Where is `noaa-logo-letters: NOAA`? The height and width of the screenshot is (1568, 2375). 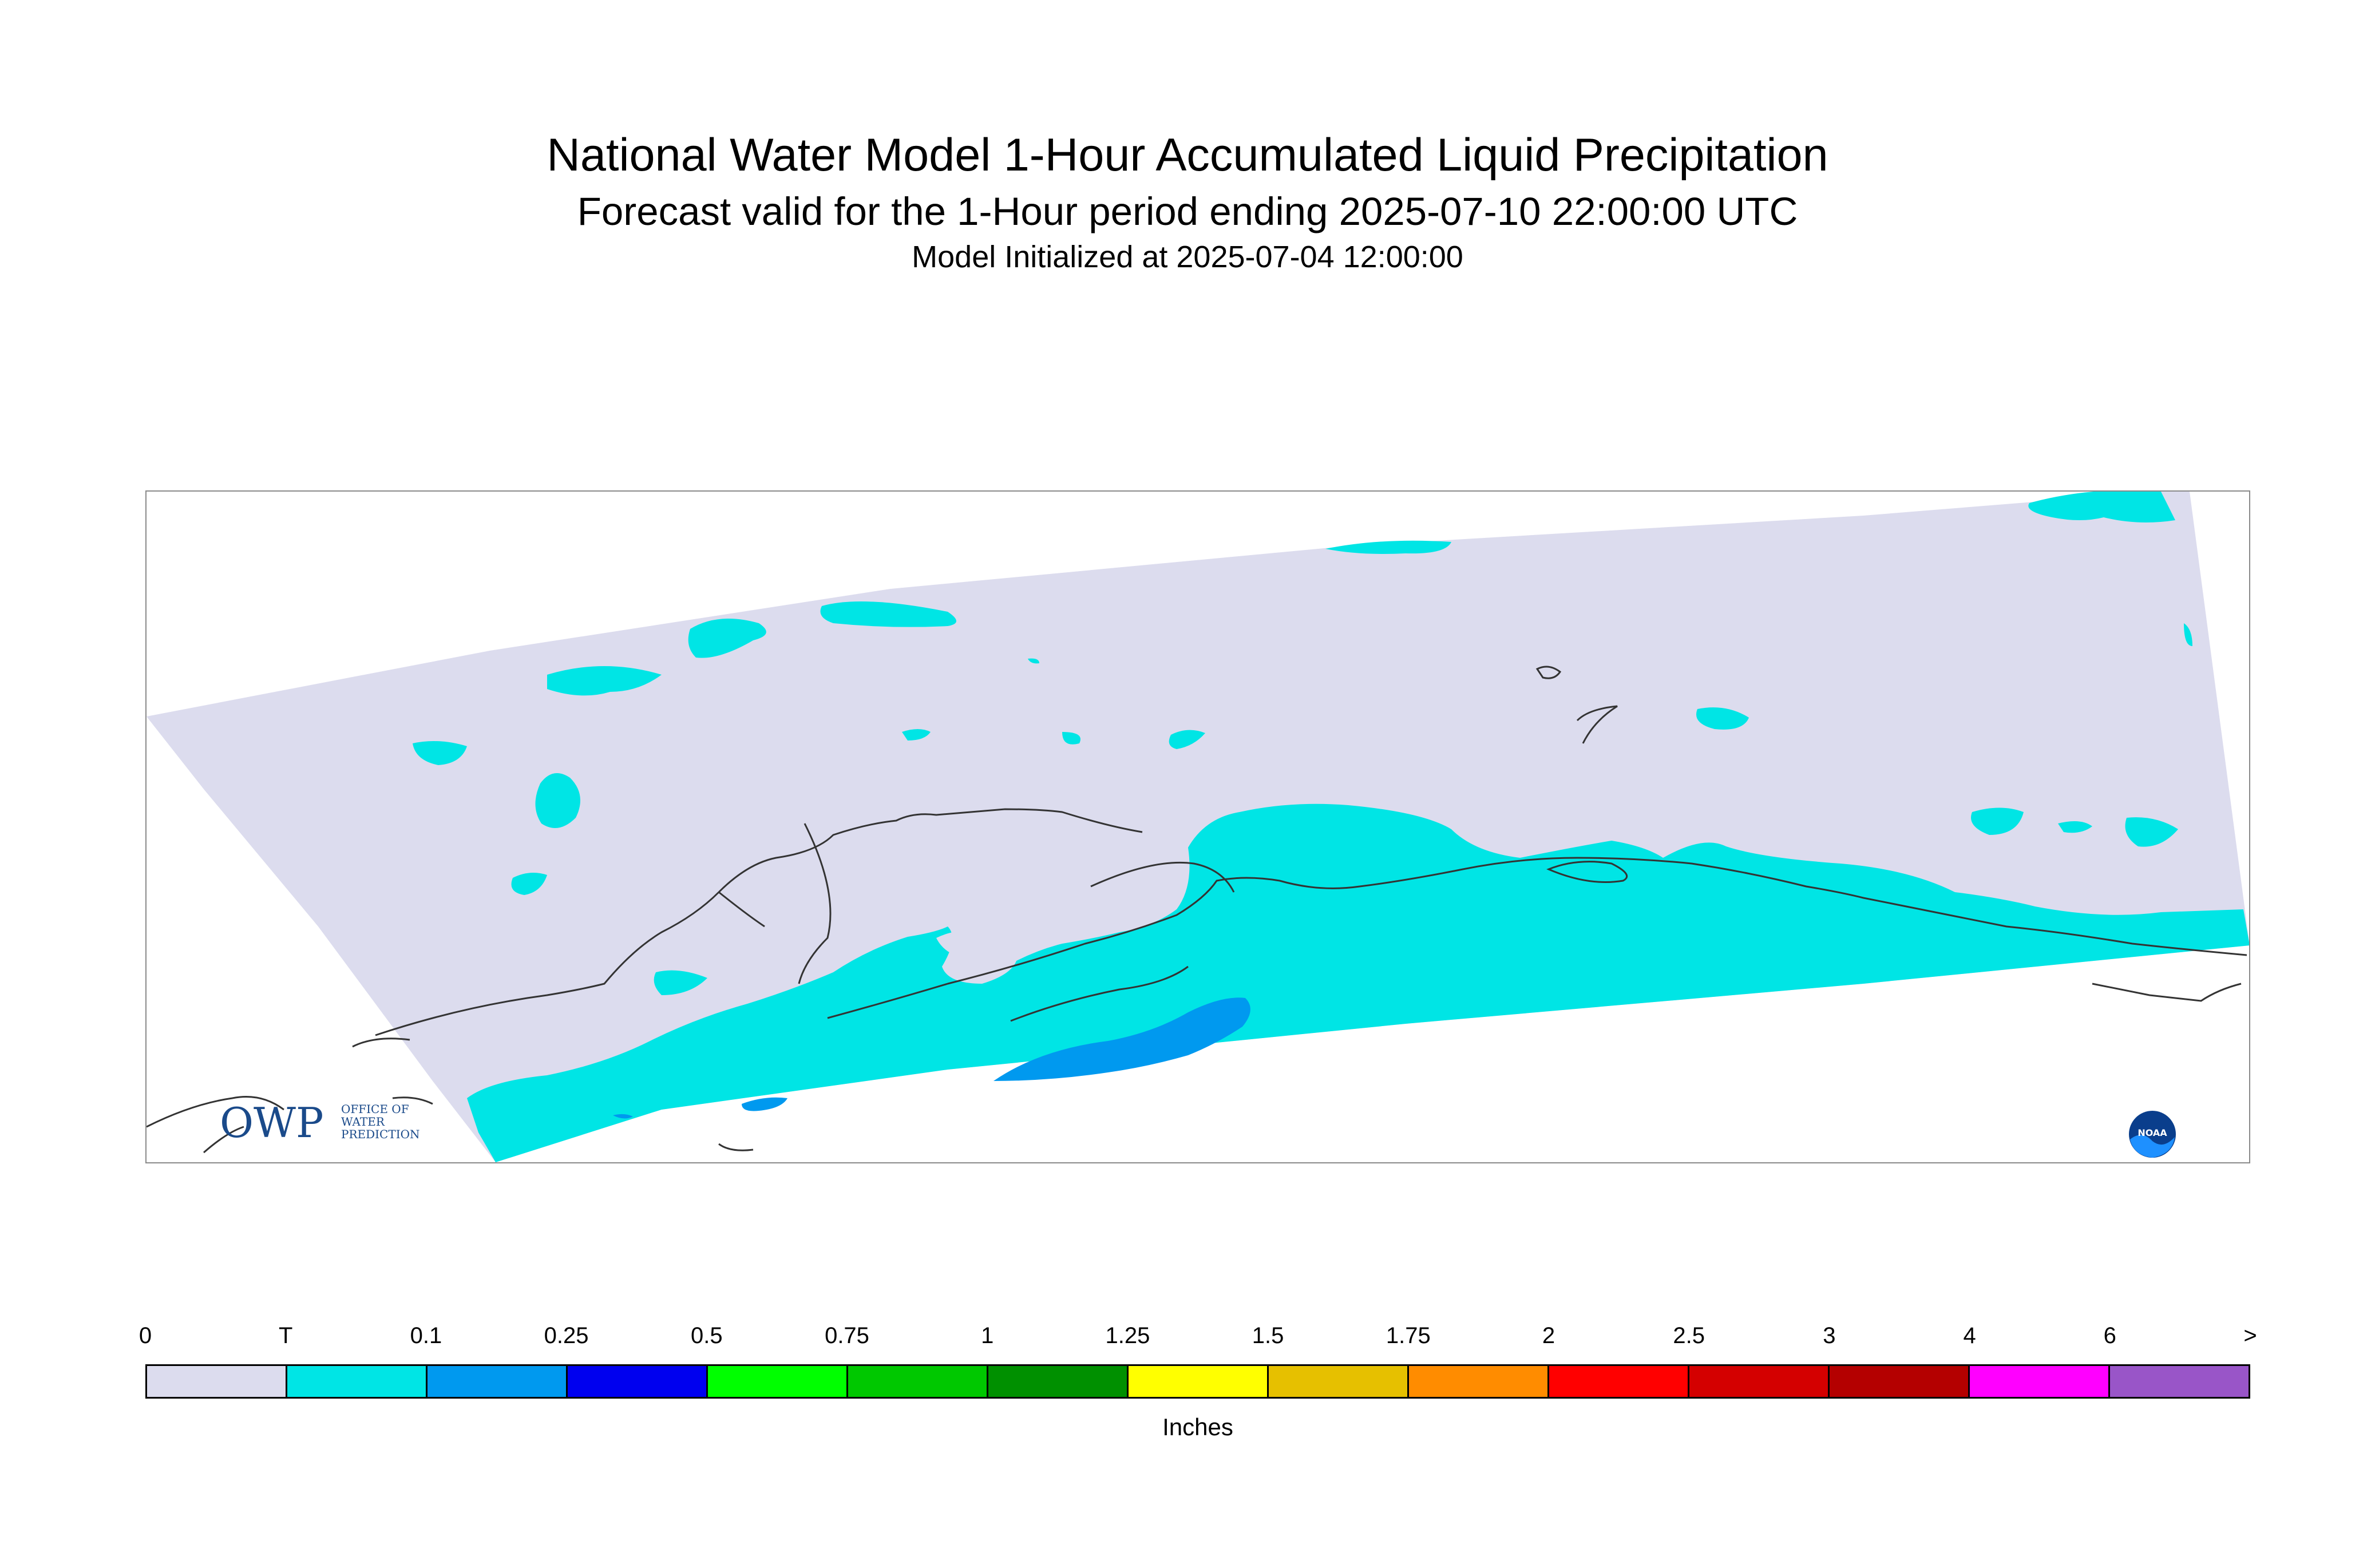 noaa-logo-letters: NOAA is located at coordinates (2152, 1132).